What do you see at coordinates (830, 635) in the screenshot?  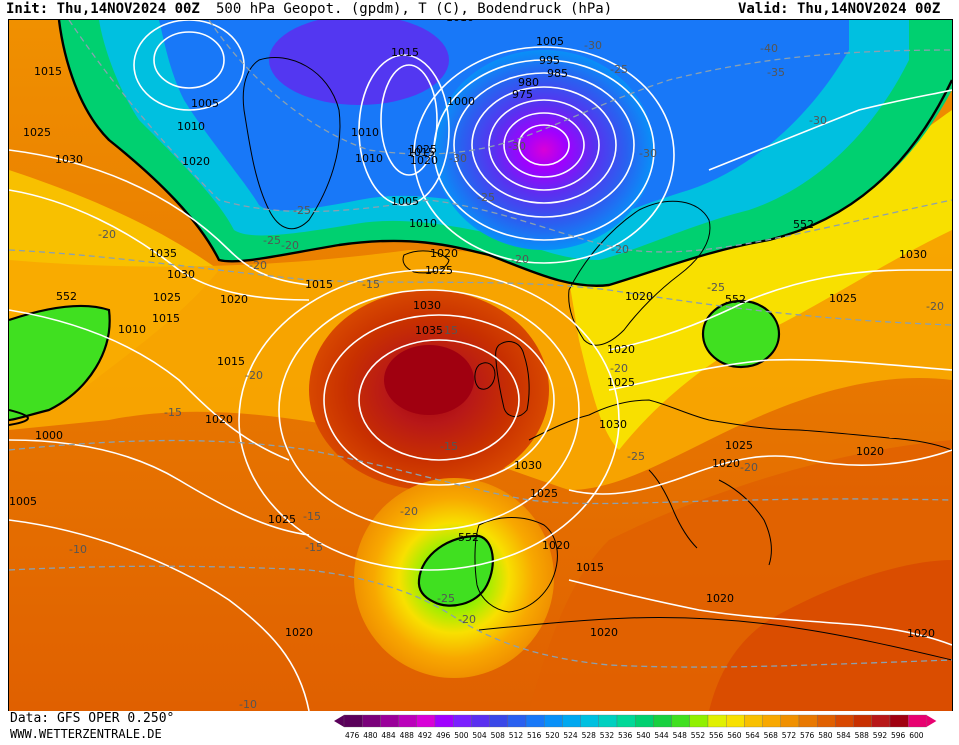 I see `warm-sector-far-southeast` at bounding box center [830, 635].